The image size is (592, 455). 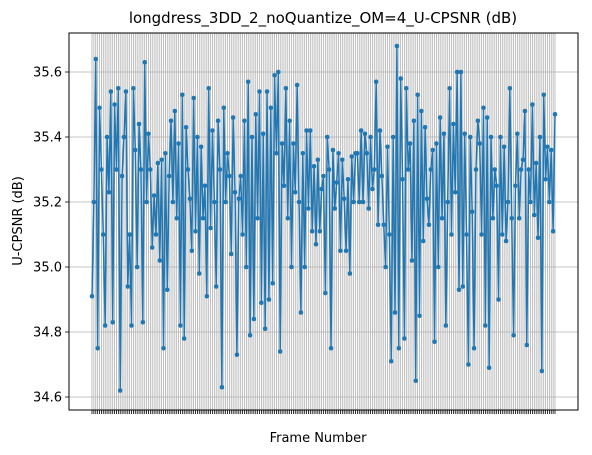 I want to click on y-ticks: 34.6 34.8 35.0 35.2 35.4 35.6, so click(x=51, y=236).